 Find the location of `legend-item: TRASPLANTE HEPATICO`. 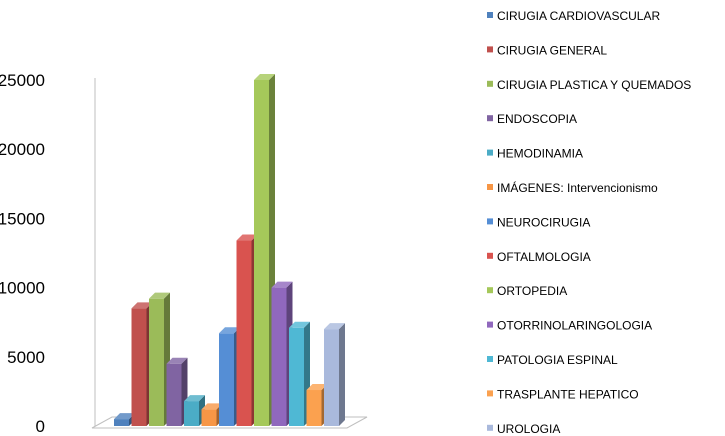

legend-item: TRASPLANTE HEPATICO is located at coordinates (563, 394).